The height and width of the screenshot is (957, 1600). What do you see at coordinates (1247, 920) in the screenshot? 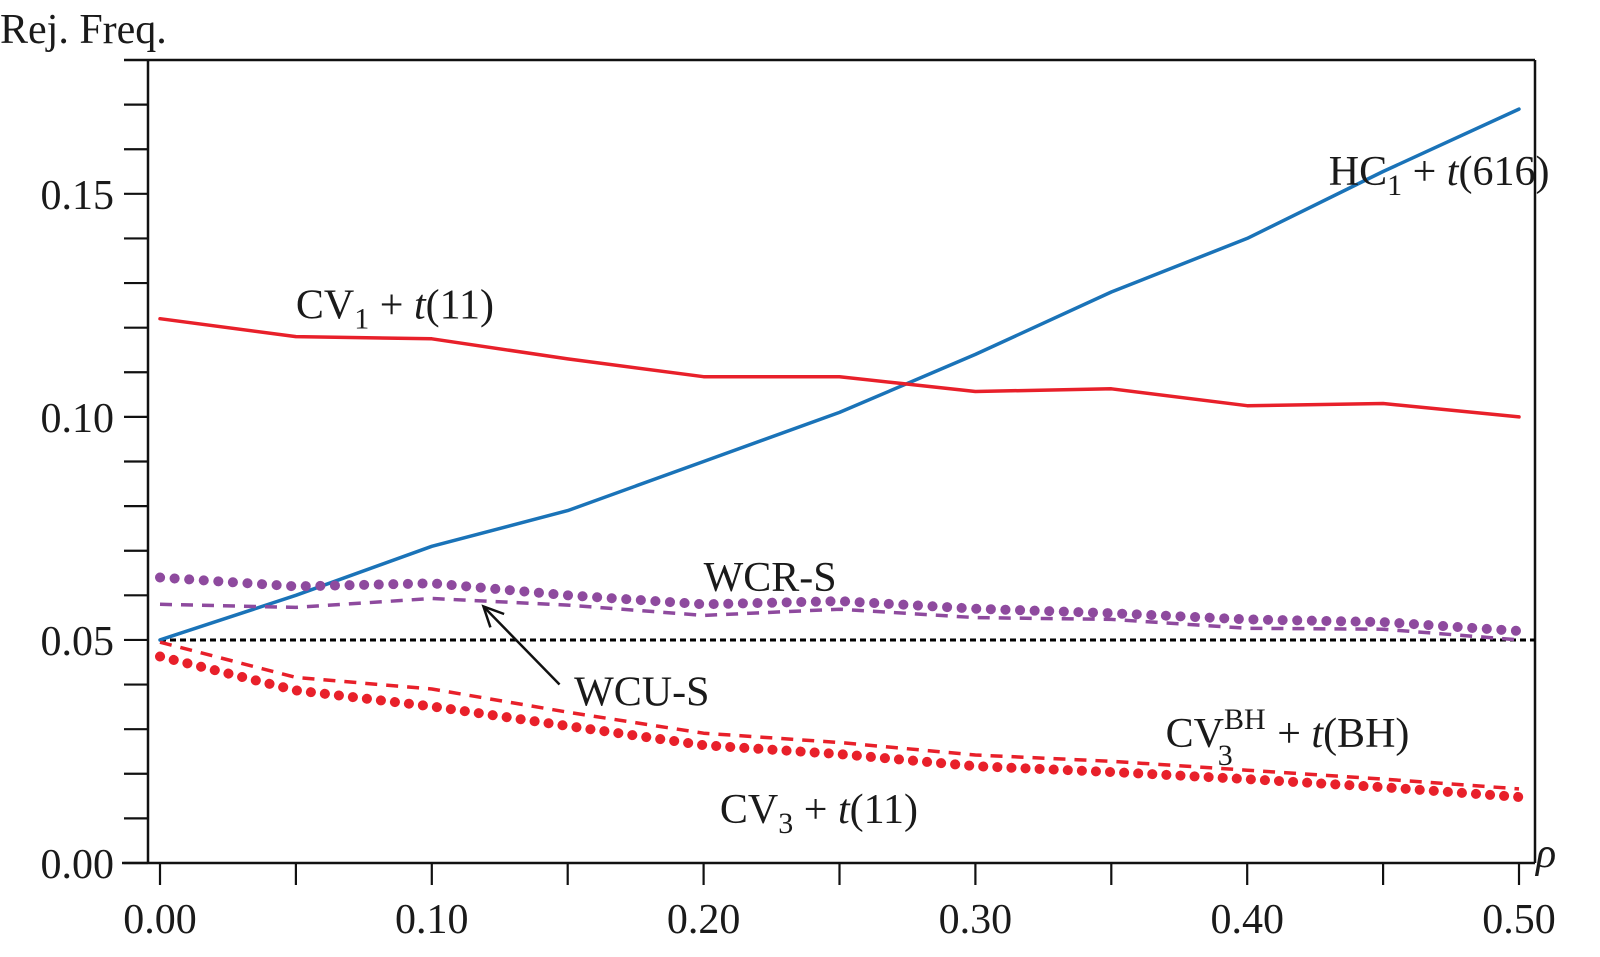
I see `x-tick-label: 0.40` at bounding box center [1247, 920].